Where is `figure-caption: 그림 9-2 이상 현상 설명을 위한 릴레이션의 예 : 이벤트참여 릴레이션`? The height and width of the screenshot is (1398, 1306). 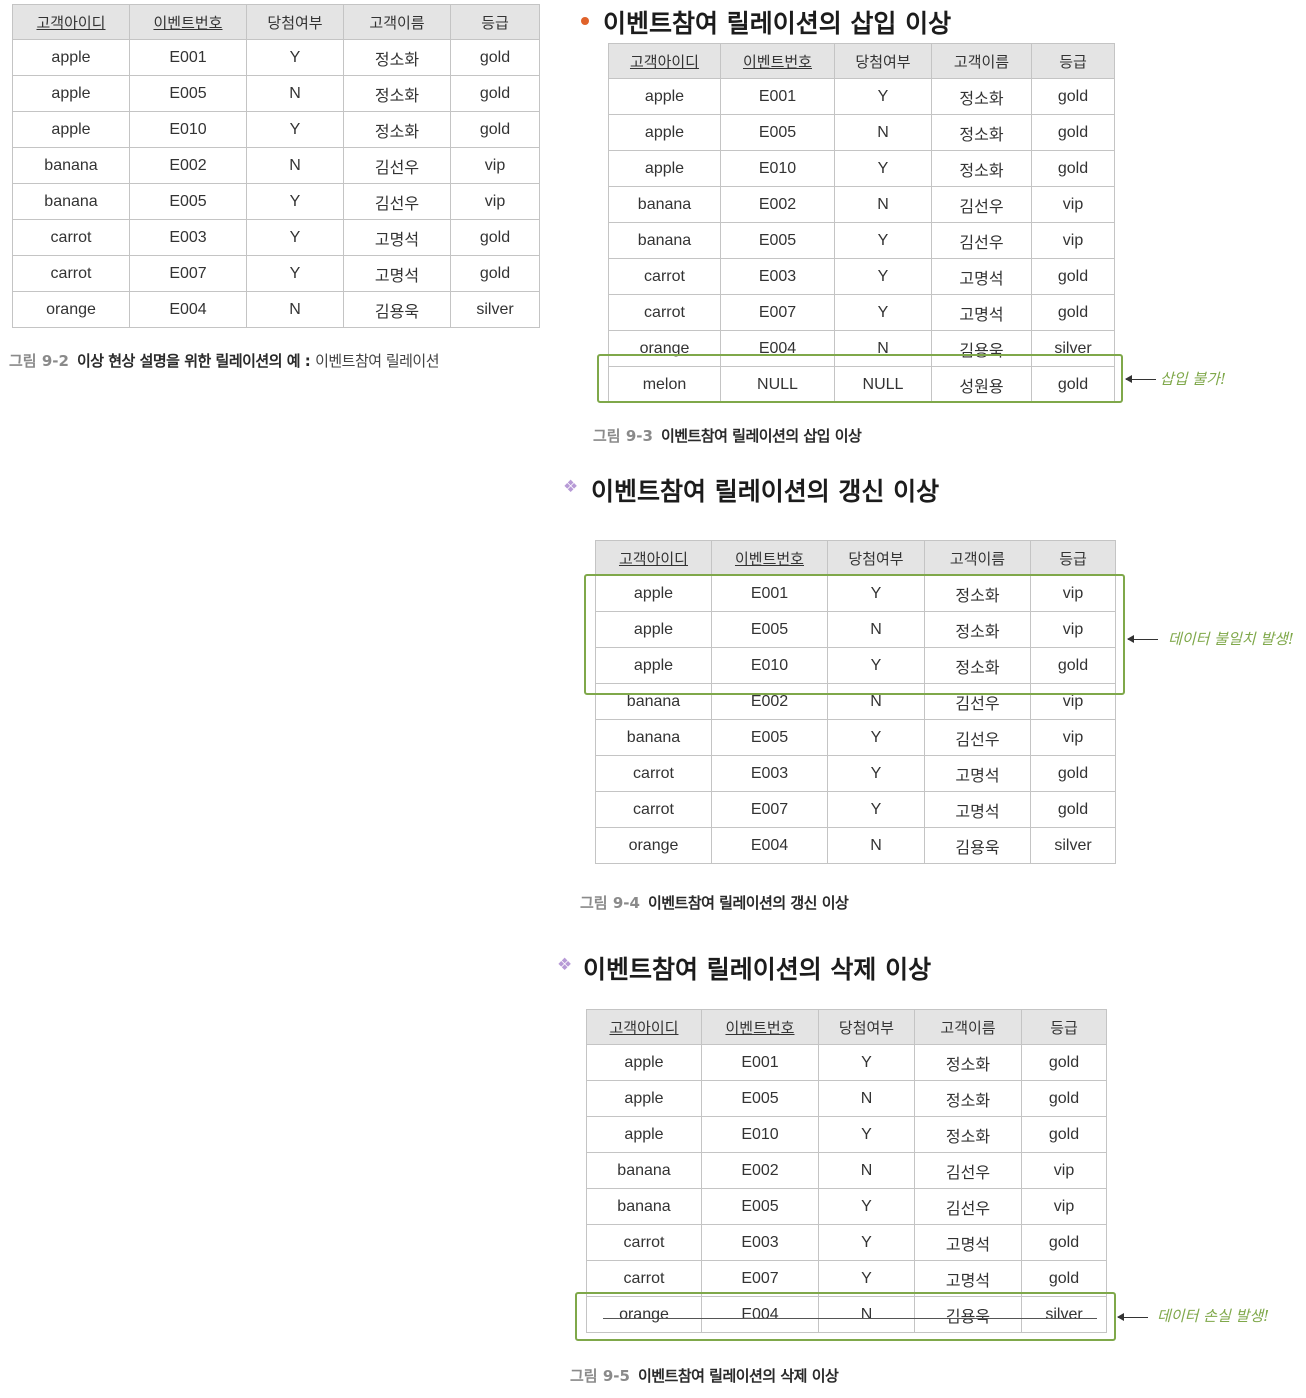 figure-caption: 그림 9-2 이상 현상 설명을 위한 릴레이션의 예 : 이벤트참여 릴레이션 is located at coordinates (224, 360).